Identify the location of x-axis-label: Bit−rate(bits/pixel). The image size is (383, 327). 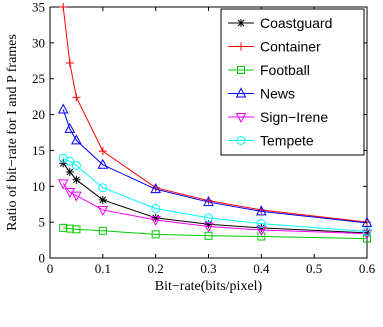
(209, 286).